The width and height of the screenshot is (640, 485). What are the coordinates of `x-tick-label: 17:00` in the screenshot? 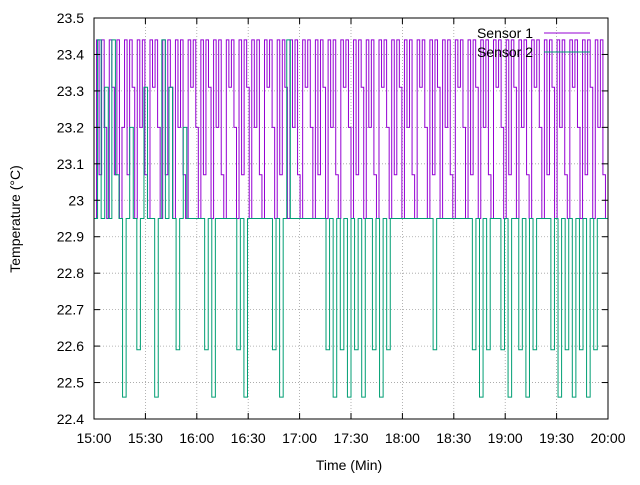 It's located at (299, 438).